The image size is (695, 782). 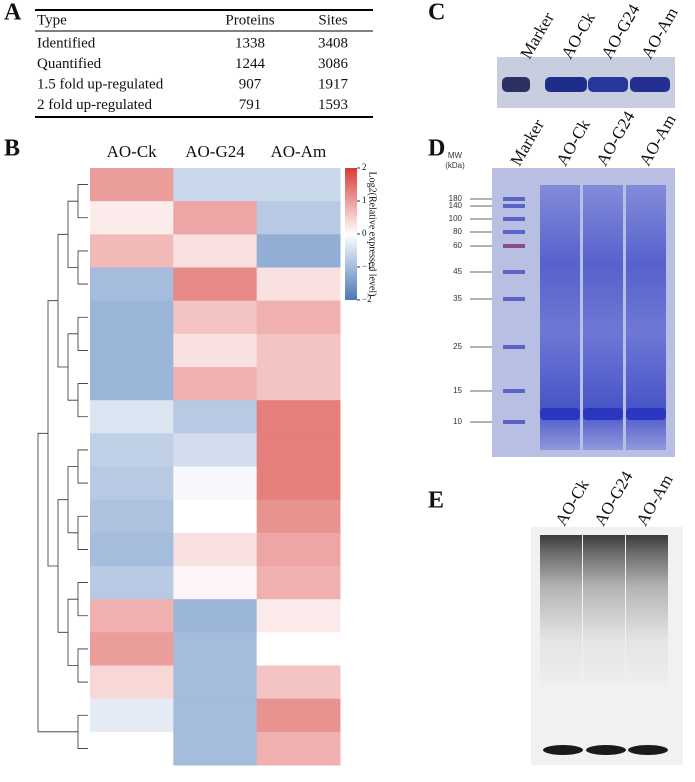 What do you see at coordinates (457, 271) in the screenshot?
I see `mw-value: 45` at bounding box center [457, 271].